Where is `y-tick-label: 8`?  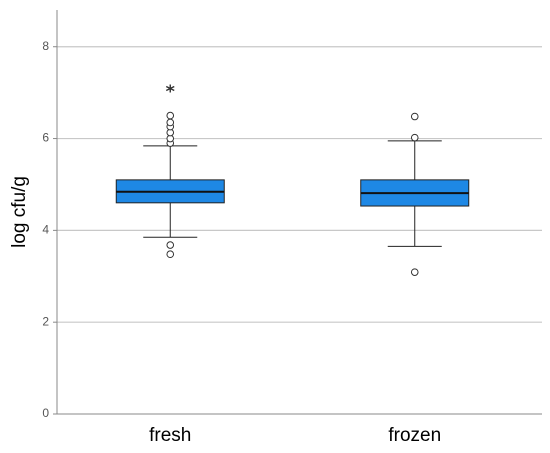
y-tick-label: 8 is located at coordinates (45, 46).